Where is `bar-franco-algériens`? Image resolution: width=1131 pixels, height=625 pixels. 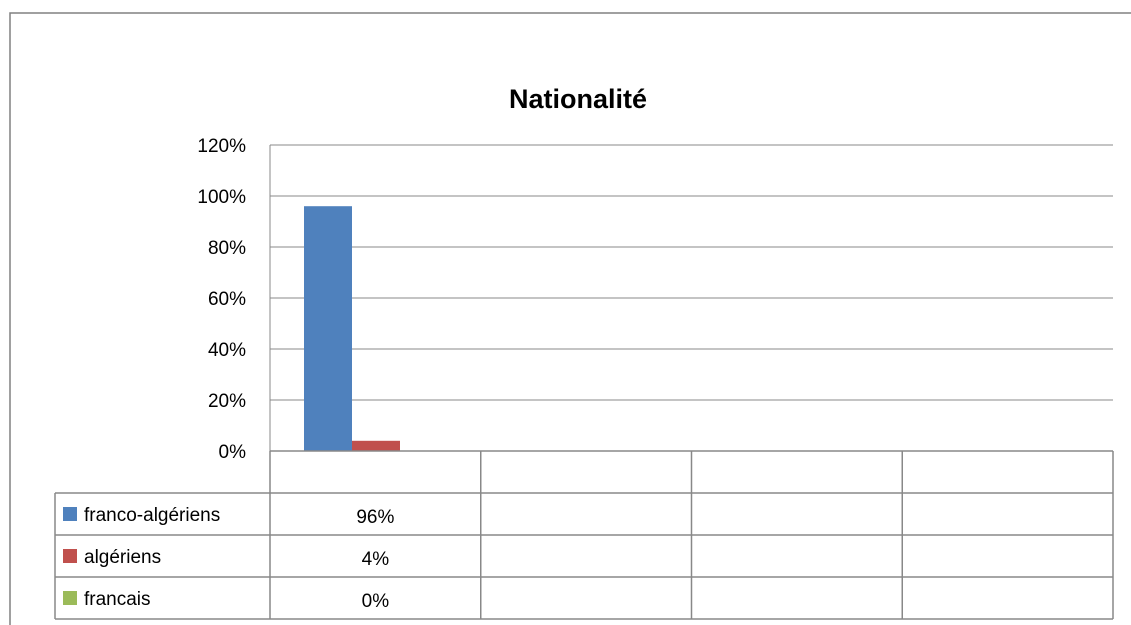 bar-franco-algériens is located at coordinates (328, 328).